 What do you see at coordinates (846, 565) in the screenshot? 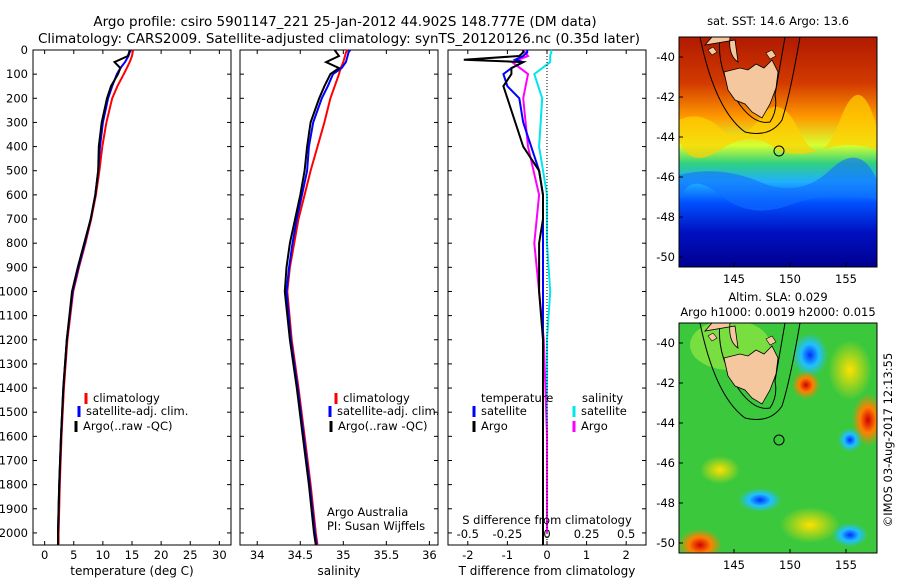
I see `map-lon-tick-label: 155` at bounding box center [846, 565].